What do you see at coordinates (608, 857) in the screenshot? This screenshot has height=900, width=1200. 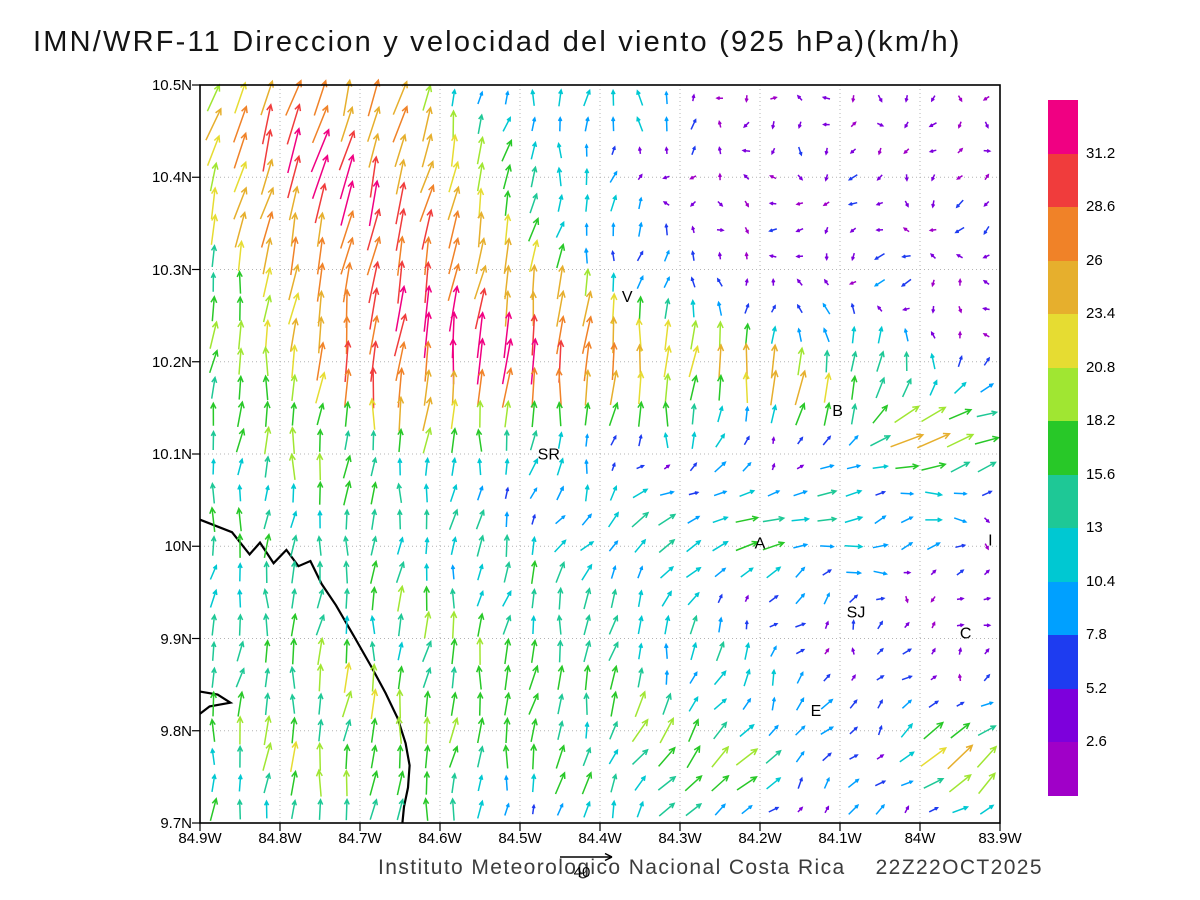 I see `reference-vector-head` at bounding box center [608, 857].